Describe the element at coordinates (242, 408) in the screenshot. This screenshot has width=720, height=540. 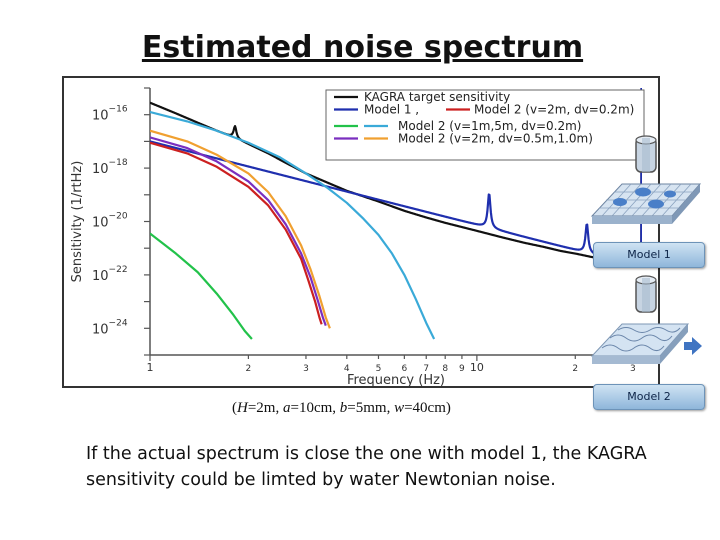
I see `param-h-label: H` at that location.